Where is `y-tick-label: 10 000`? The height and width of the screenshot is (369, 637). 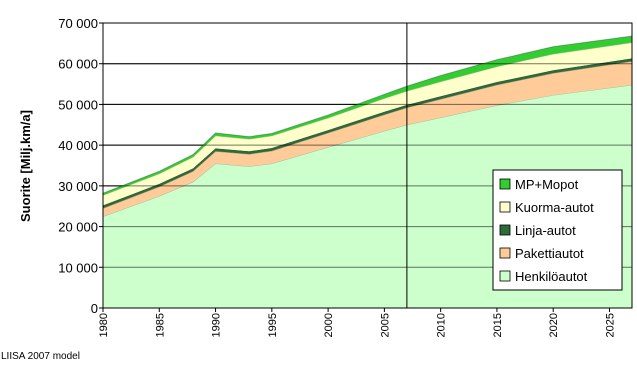 y-tick-label: 10 000 is located at coordinates (78, 267).